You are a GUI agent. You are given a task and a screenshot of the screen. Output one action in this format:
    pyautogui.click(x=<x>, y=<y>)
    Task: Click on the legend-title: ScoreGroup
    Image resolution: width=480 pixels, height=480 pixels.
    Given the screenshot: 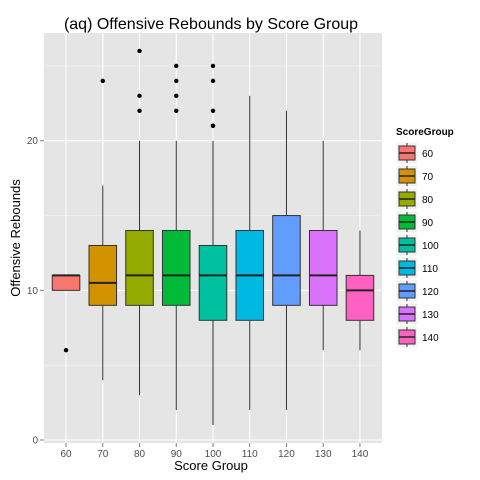 What is the action you would take?
    pyautogui.click(x=425, y=132)
    